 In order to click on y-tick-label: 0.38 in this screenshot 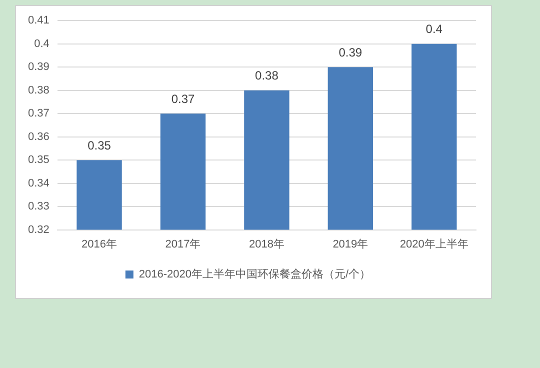, I will do `click(39, 90)`.